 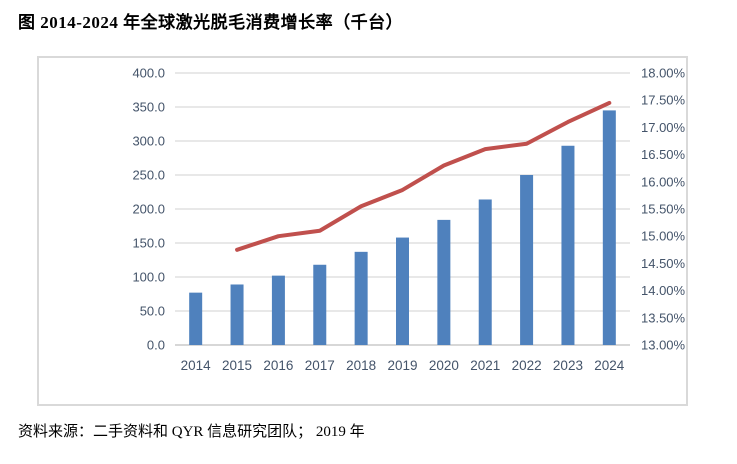 What do you see at coordinates (663, 127) in the screenshot?
I see `right-axis-tick-label: 17.00%` at bounding box center [663, 127].